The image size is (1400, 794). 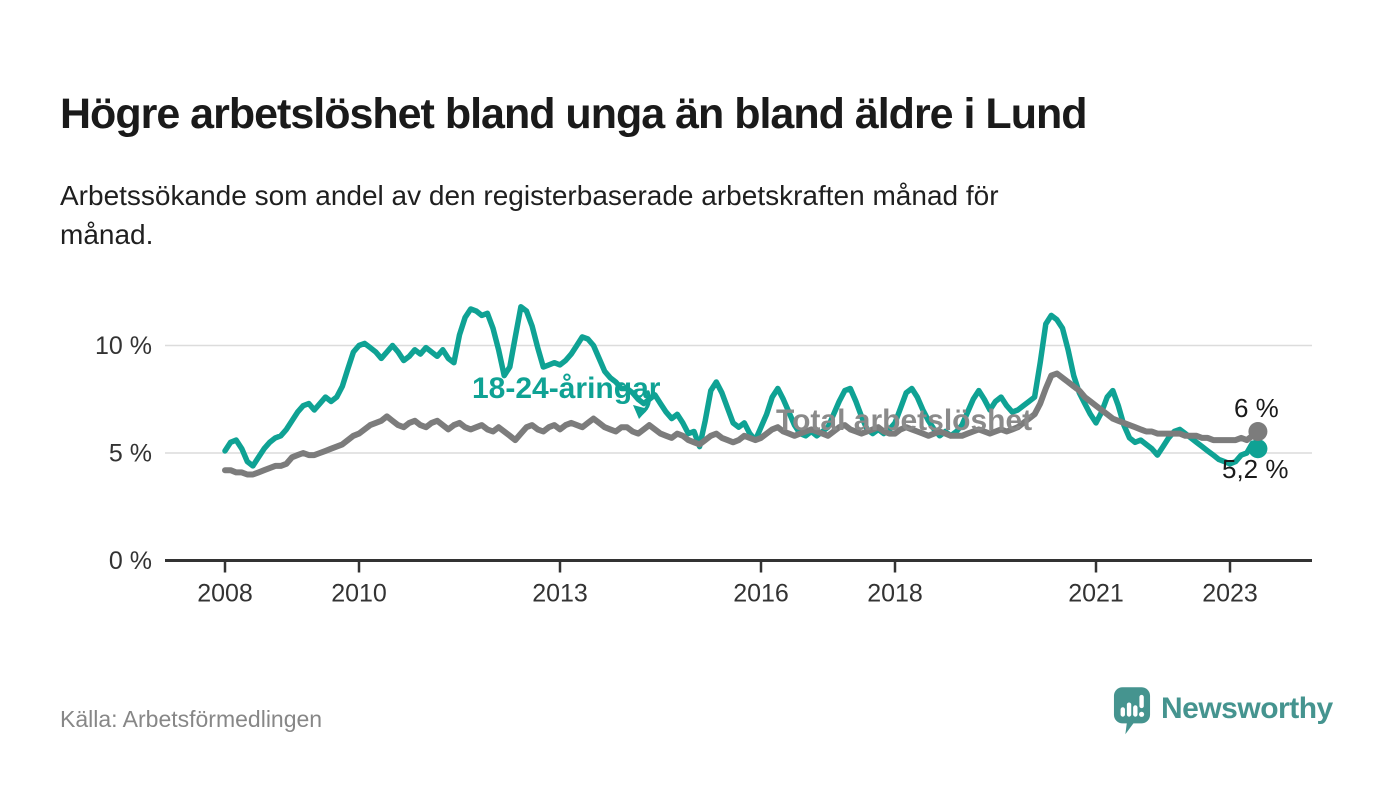 What do you see at coordinates (1255, 469) in the screenshot?
I see `annotation-young-end-value: 5,2 %` at bounding box center [1255, 469].